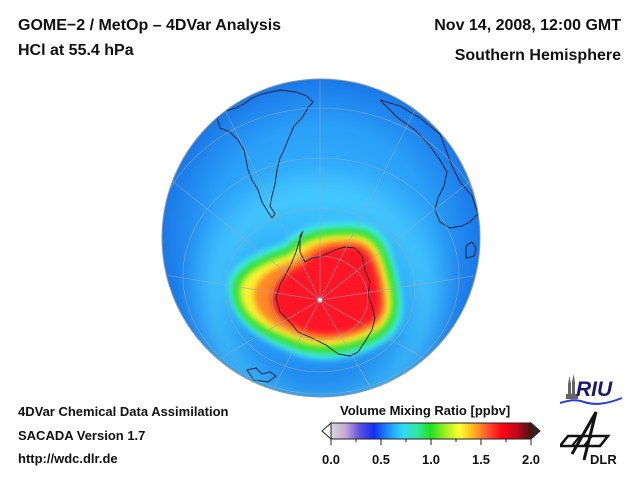  Describe the element at coordinates (571, 386) in the screenshot. I see `cathedral-icon` at that location.